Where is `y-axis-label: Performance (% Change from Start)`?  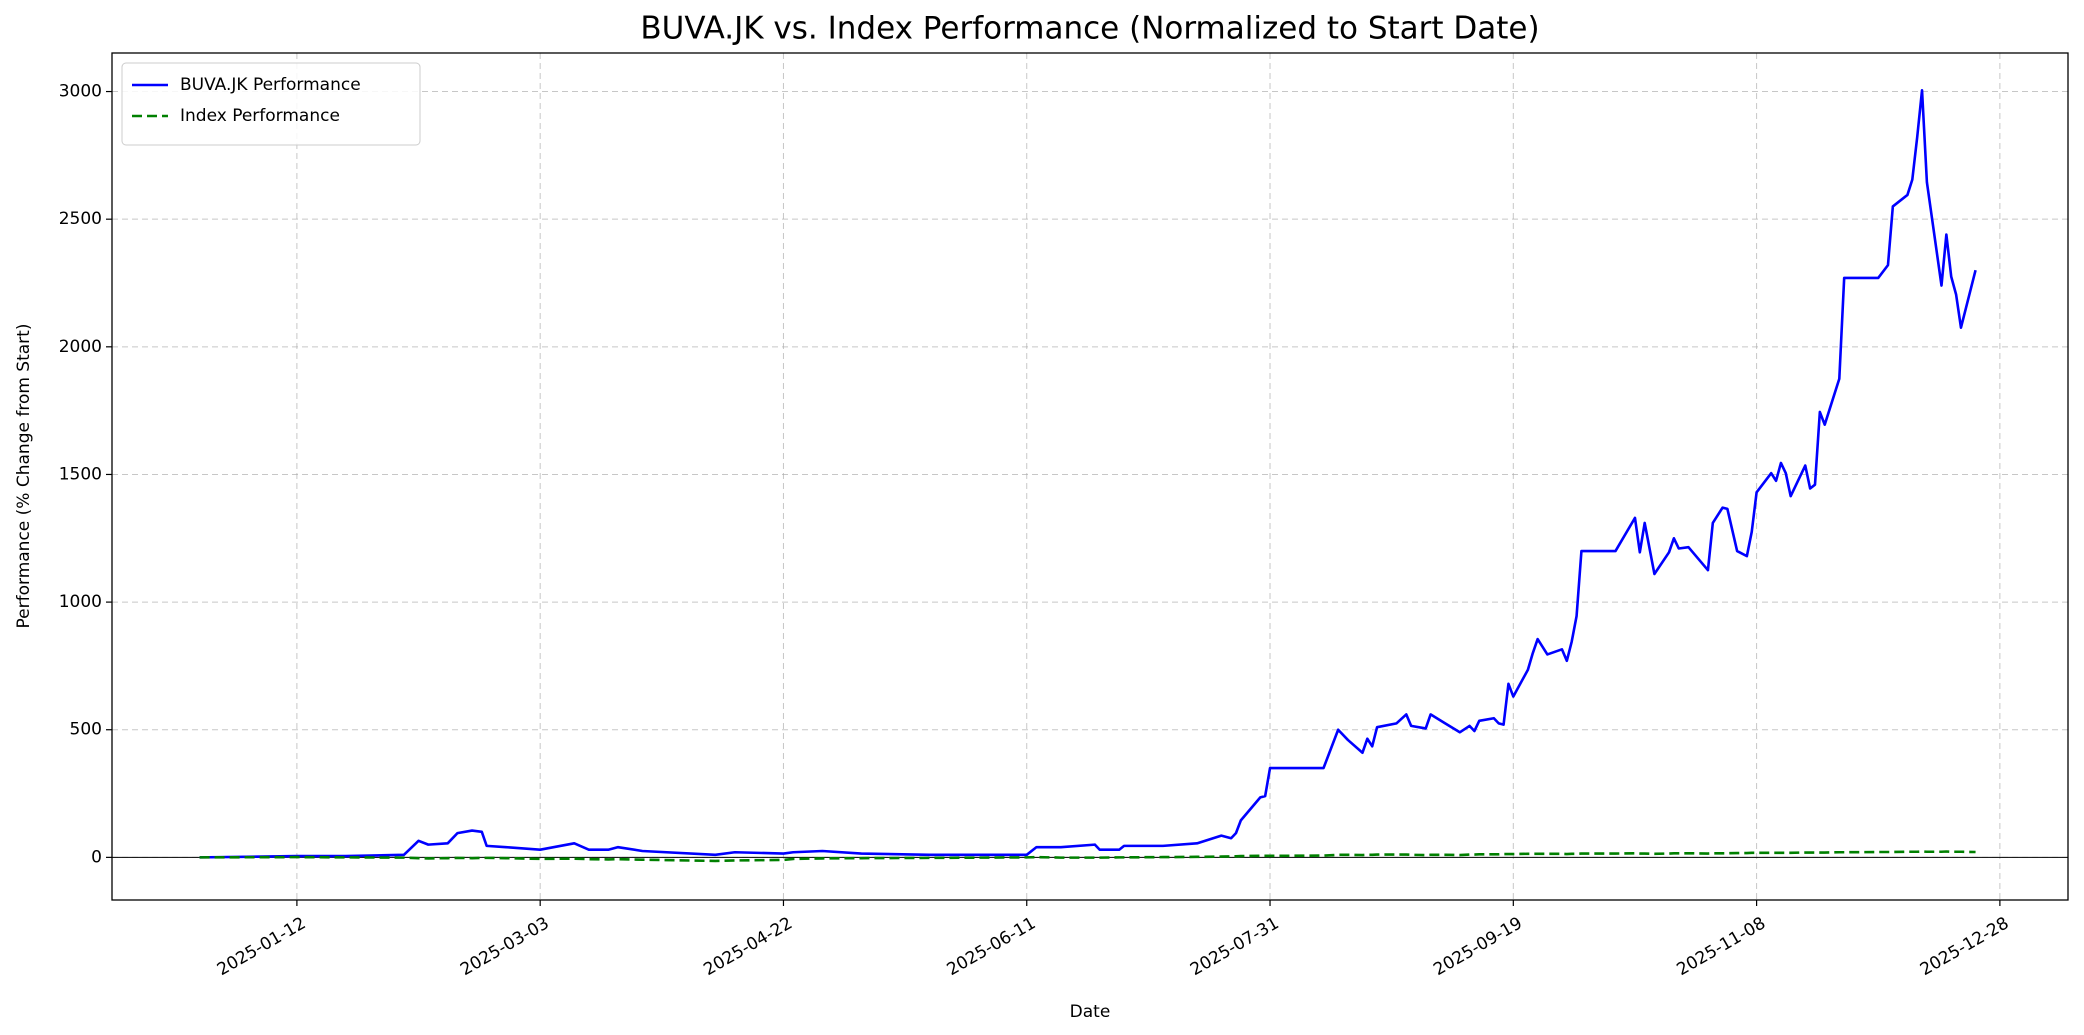
y-axis-label: Performance (% Change from Start) is located at coordinates (24, 476).